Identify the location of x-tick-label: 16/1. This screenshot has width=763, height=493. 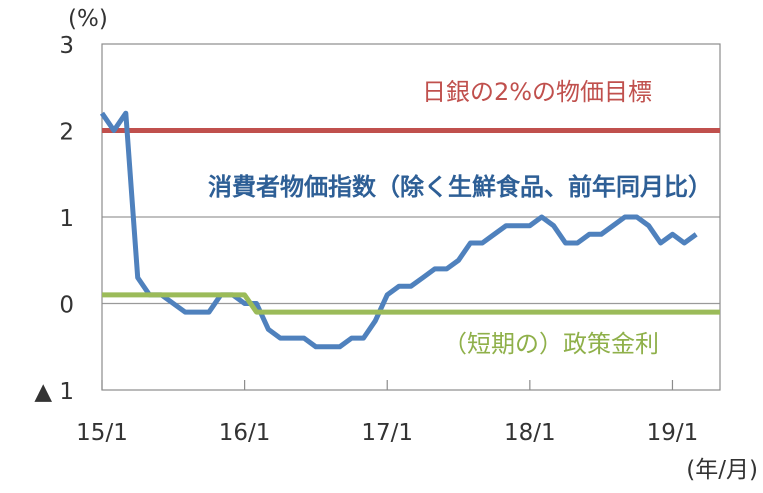
(245, 433).